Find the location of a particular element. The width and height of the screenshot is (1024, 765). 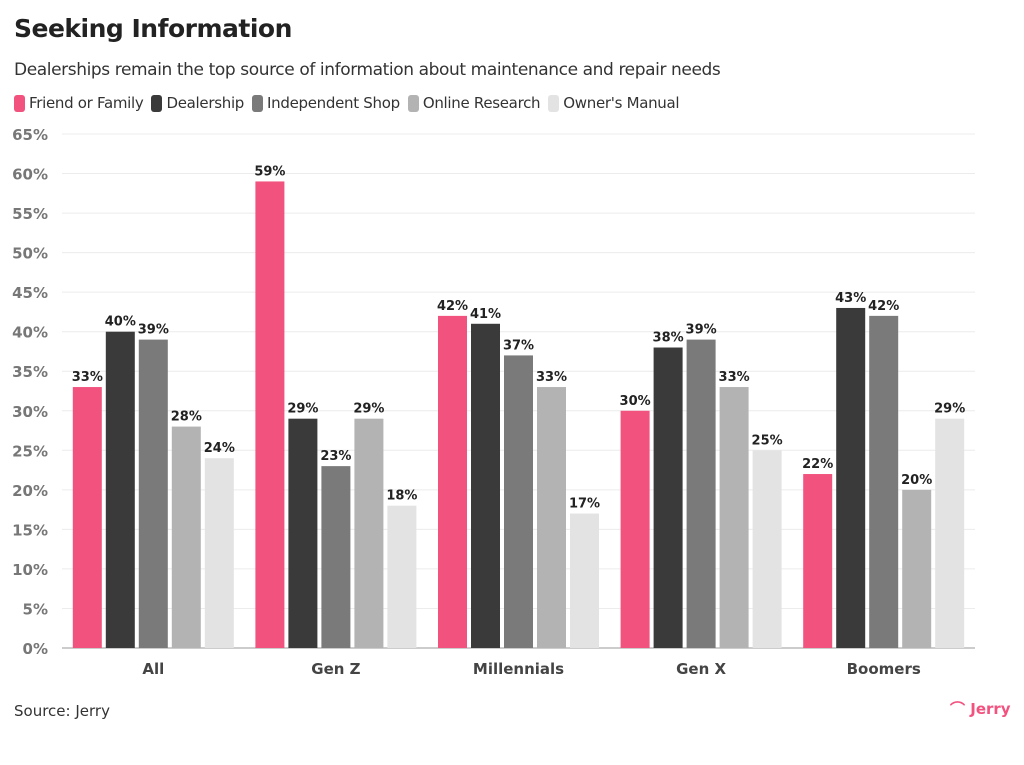

y-tick-label: 10% is located at coordinates (30, 570).